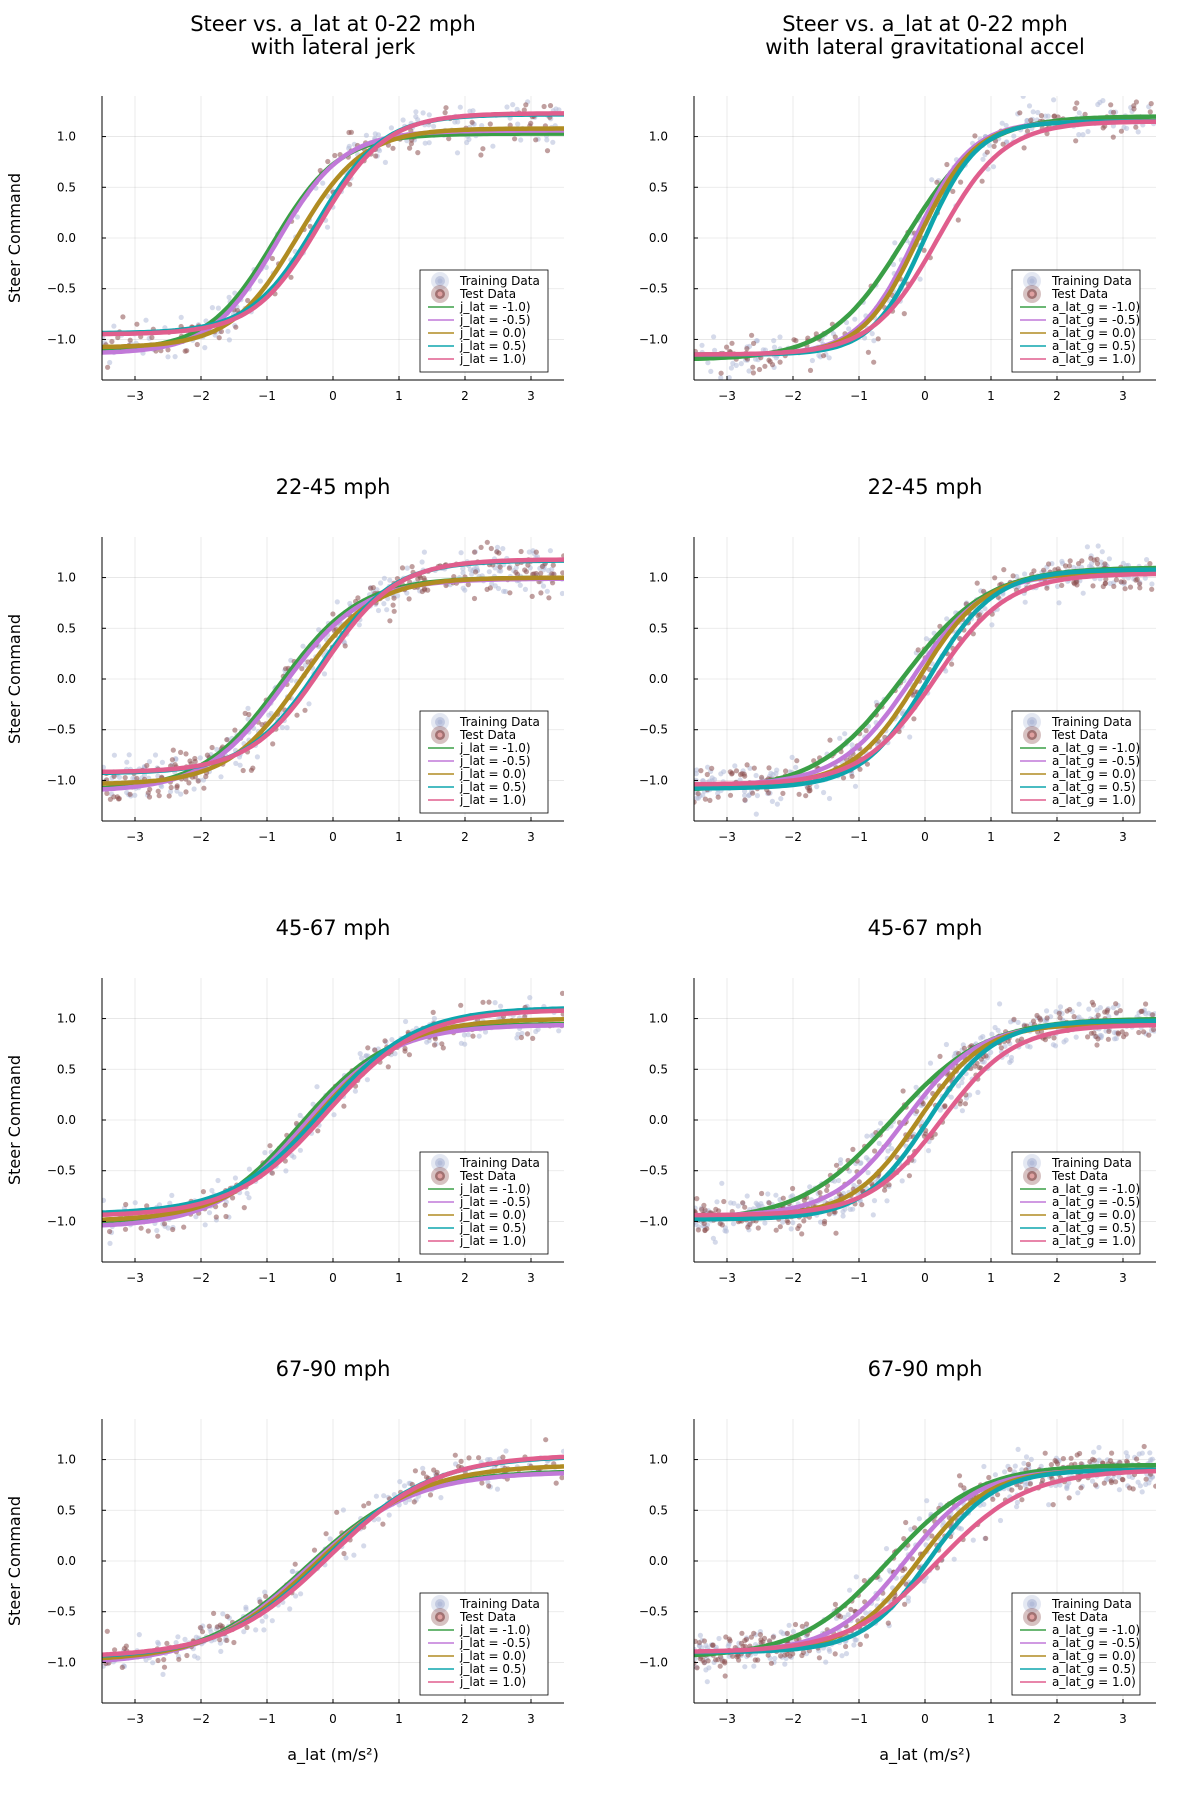 The image size is (1199, 1799). I want to click on legend-label: j_lat = 1.0), so click(492, 1682).